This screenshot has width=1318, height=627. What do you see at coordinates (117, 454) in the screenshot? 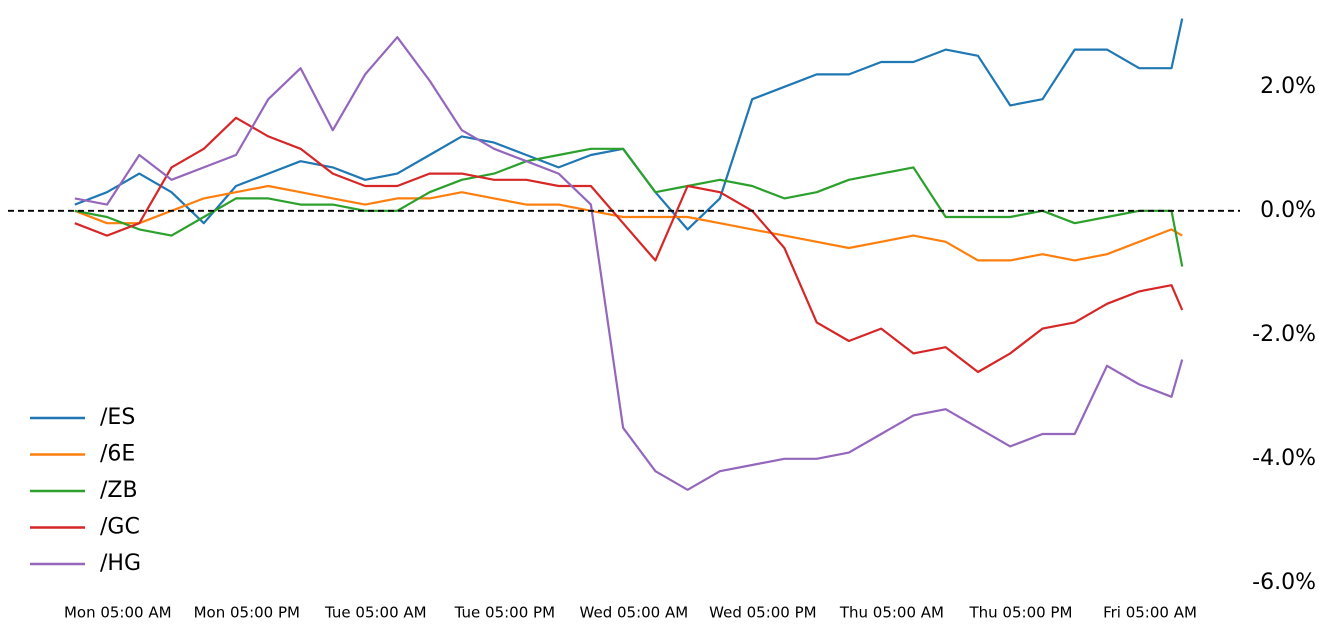
I see `legend-label: /6E` at bounding box center [117, 454].